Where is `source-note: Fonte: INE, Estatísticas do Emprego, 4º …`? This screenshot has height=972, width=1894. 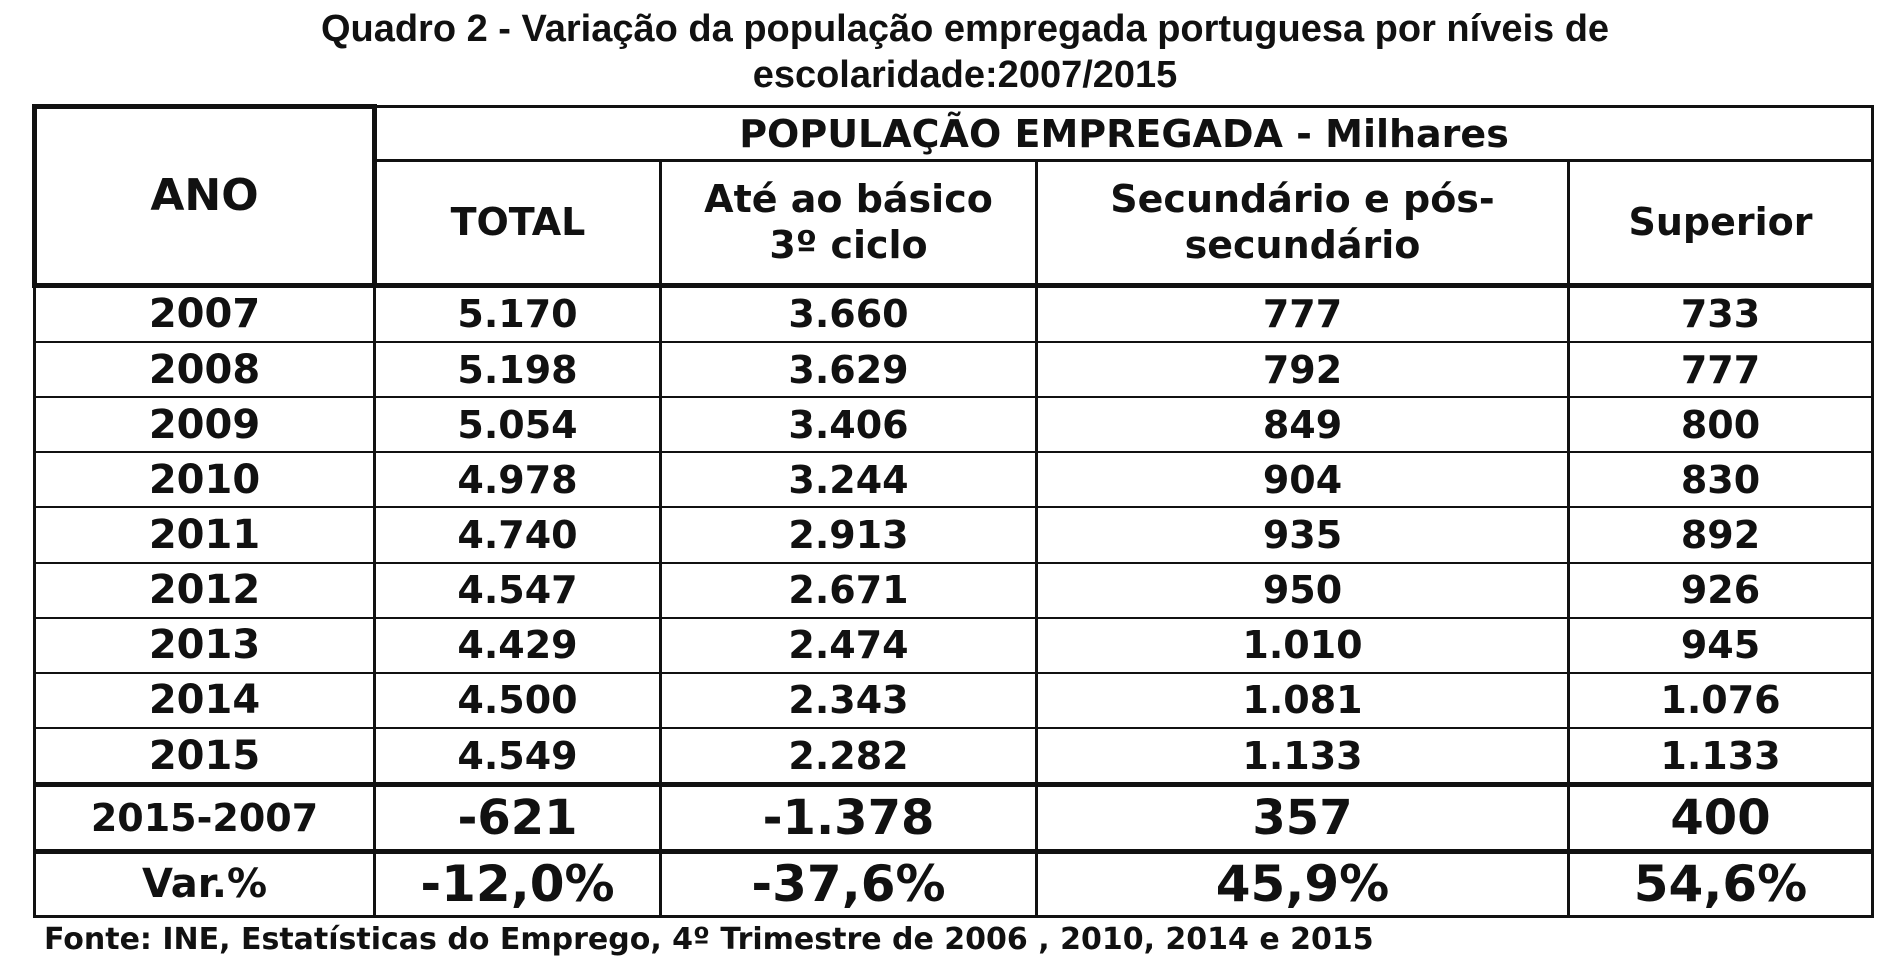
source-note: Fonte: INE, Estatísticas do Emprego, 4º … is located at coordinates (709, 939).